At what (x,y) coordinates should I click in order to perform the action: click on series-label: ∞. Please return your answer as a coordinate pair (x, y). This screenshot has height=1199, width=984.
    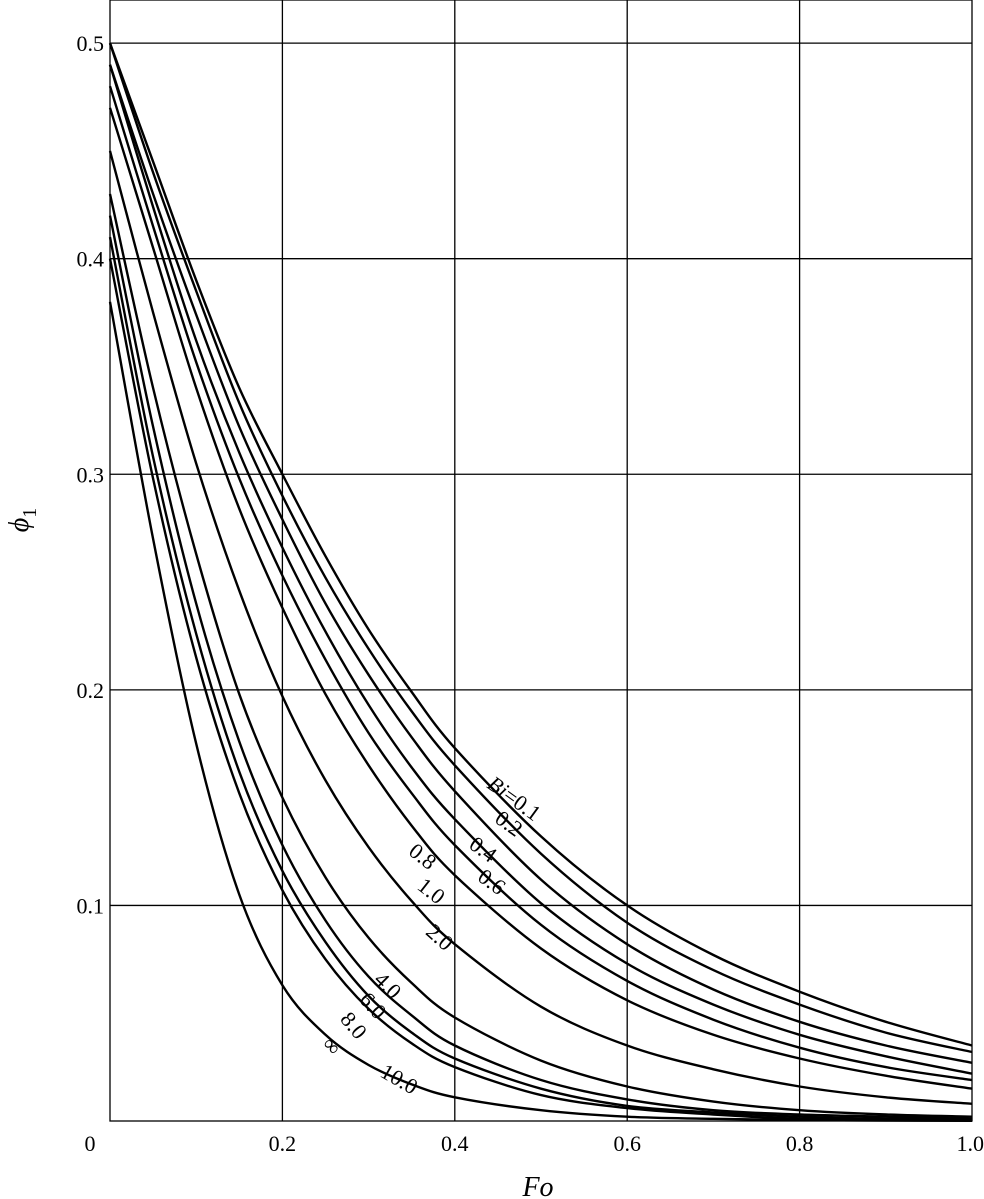
    Looking at the image, I should click on (332, 1045).